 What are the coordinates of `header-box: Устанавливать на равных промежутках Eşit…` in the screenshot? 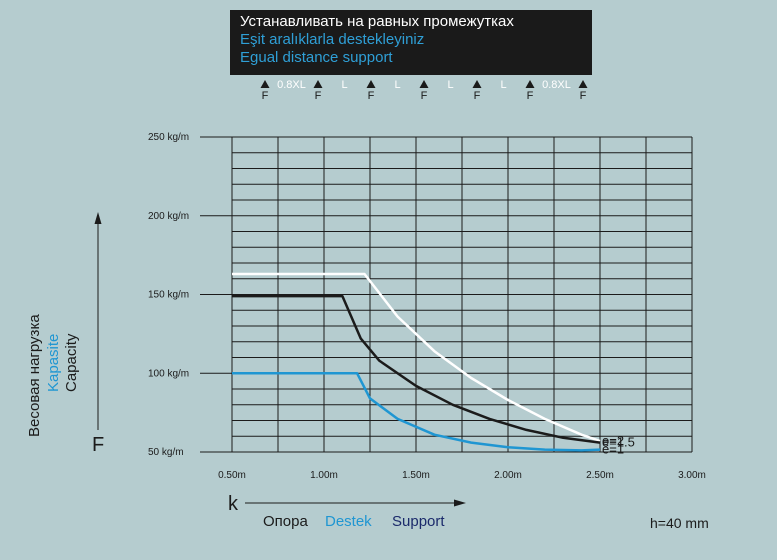 It's located at (411, 42).